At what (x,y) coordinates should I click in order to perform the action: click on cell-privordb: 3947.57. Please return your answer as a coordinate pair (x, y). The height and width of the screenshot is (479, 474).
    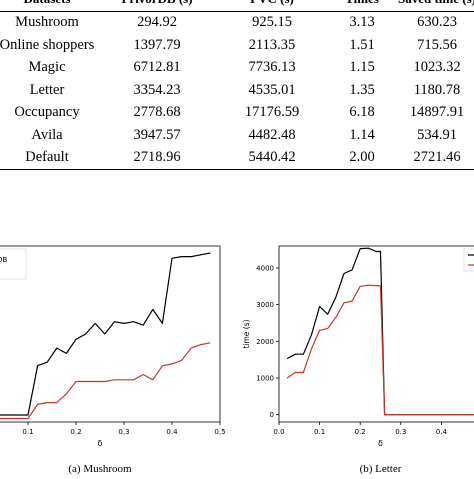
    Looking at the image, I should click on (157, 134).